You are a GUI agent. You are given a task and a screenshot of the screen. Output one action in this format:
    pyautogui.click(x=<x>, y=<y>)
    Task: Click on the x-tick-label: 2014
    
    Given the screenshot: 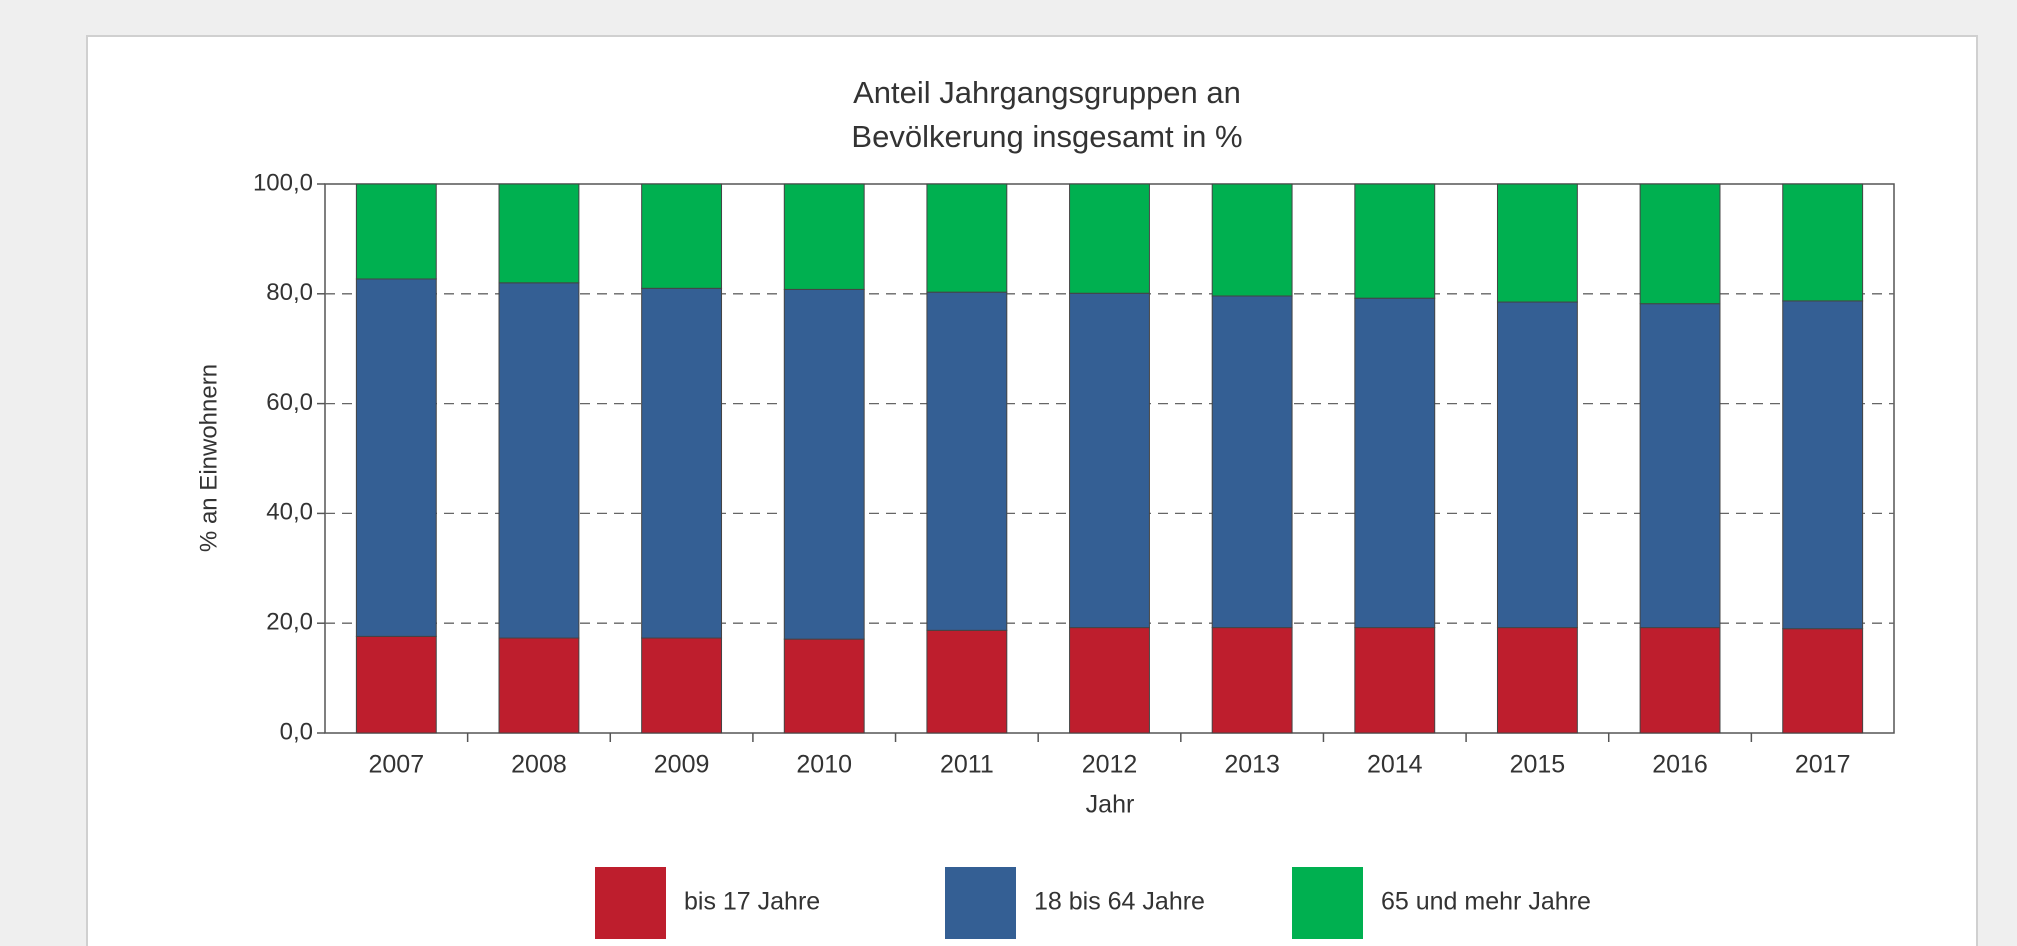 What is the action you would take?
    pyautogui.click(x=1395, y=765)
    